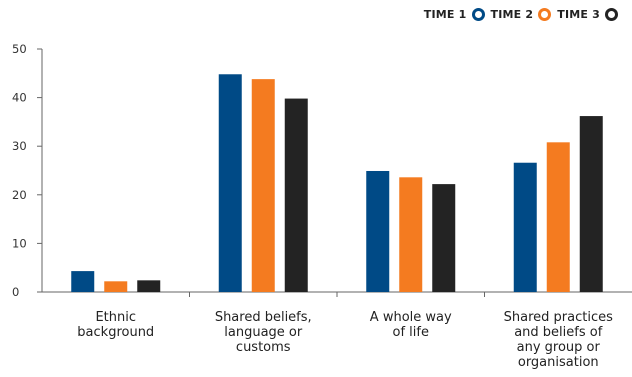  Describe the element at coordinates (411, 325) in the screenshot. I see `x-category-label: A whole way of life` at that location.